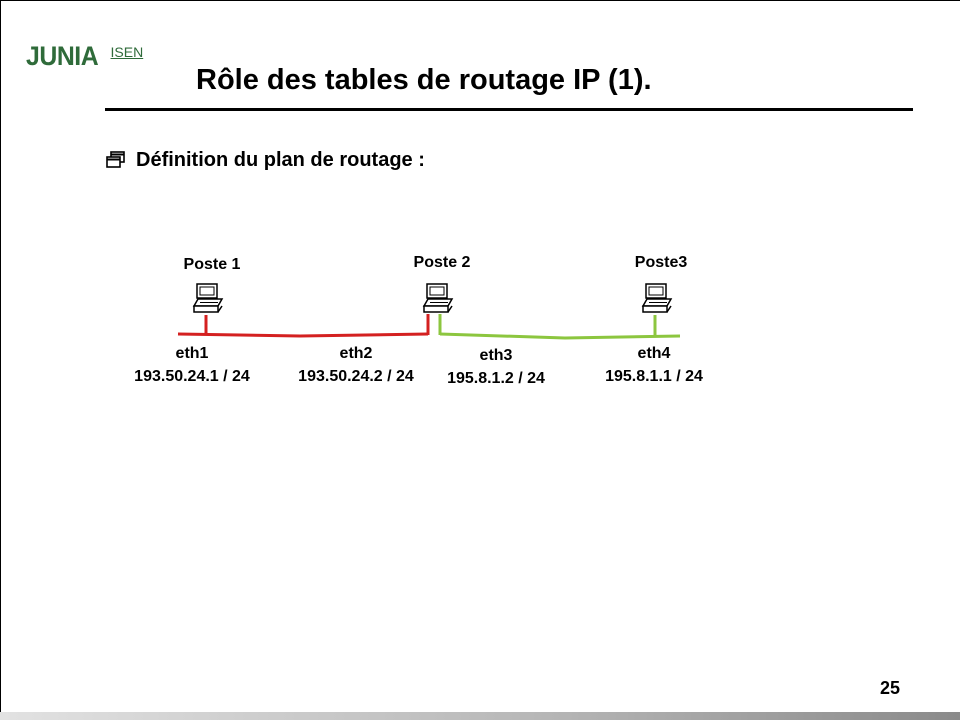  What do you see at coordinates (0, 360) in the screenshot?
I see `slide-left-border` at bounding box center [0, 360].